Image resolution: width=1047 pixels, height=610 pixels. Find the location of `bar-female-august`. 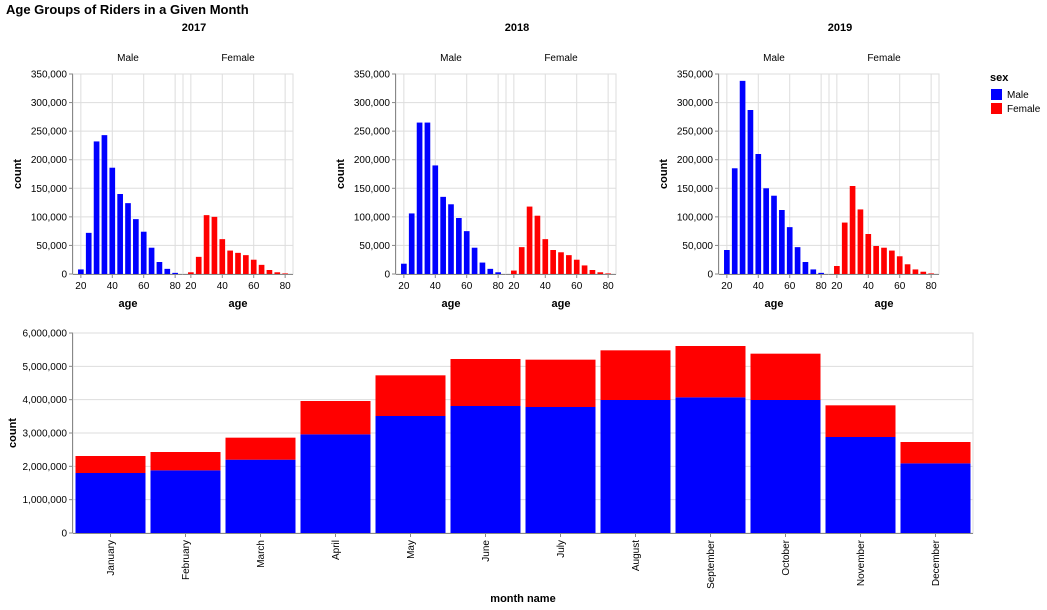

bar-female-august is located at coordinates (635, 375).